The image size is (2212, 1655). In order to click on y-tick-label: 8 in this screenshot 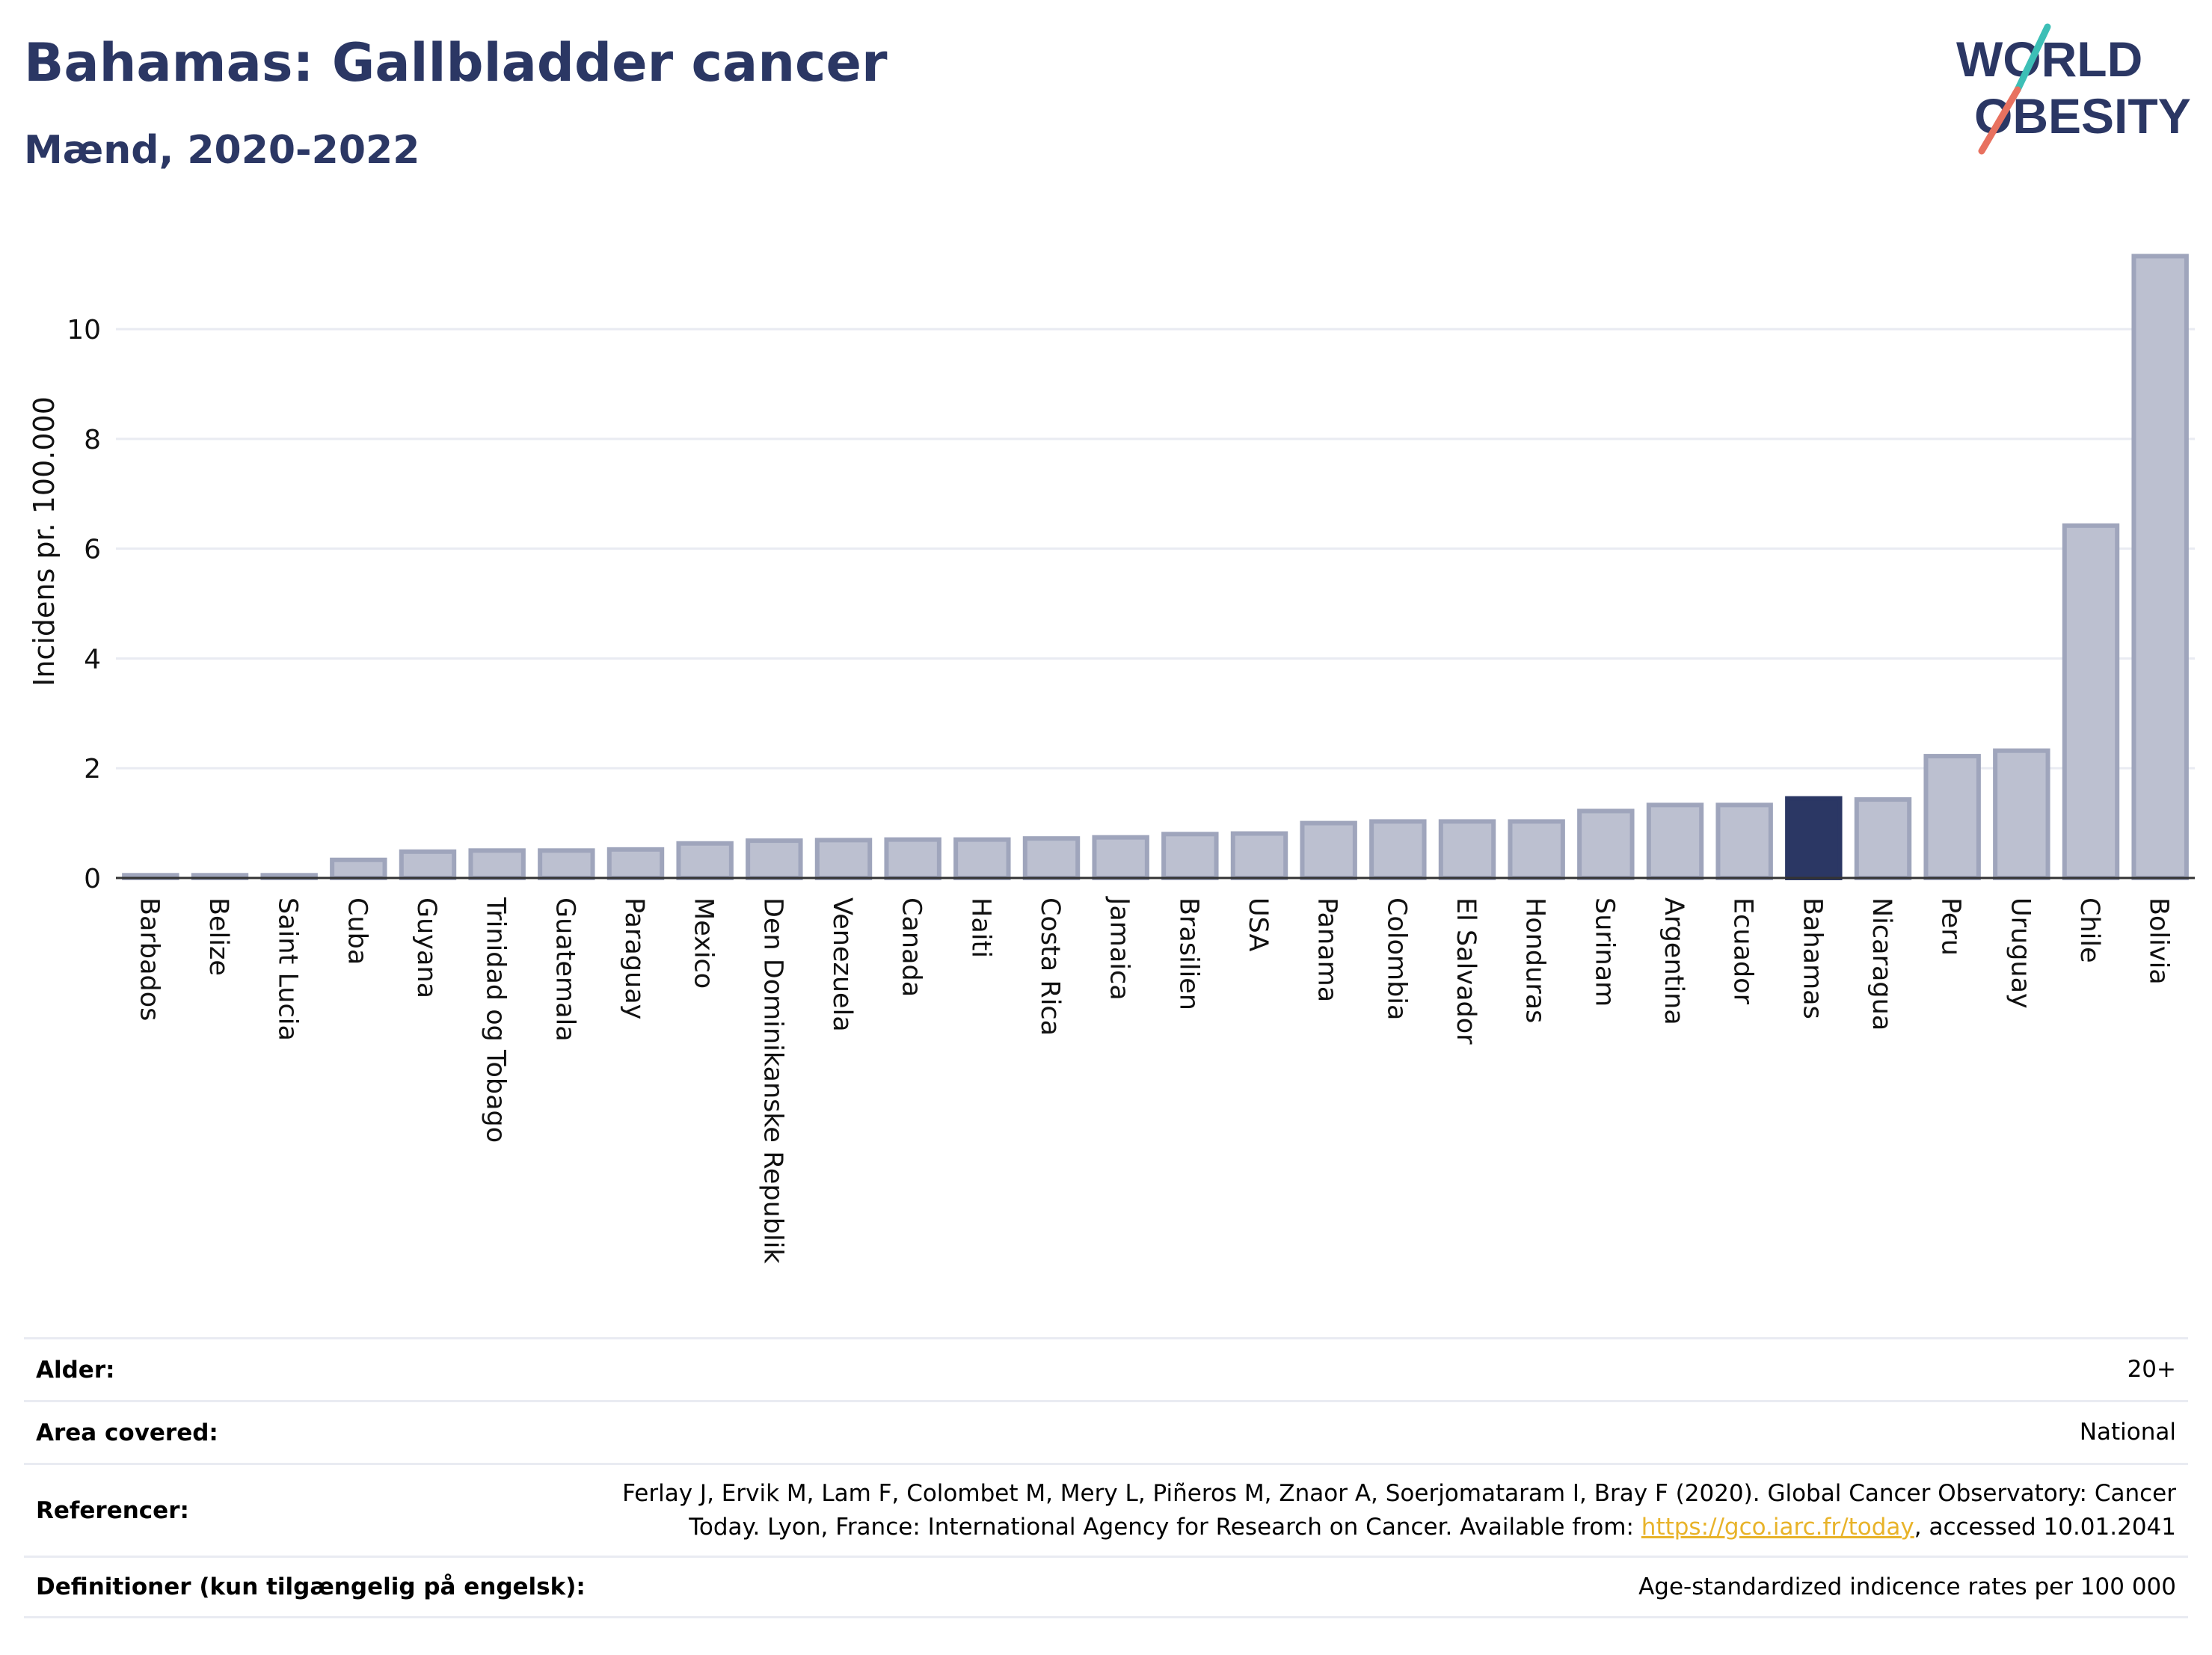, I will do `click(92, 440)`.